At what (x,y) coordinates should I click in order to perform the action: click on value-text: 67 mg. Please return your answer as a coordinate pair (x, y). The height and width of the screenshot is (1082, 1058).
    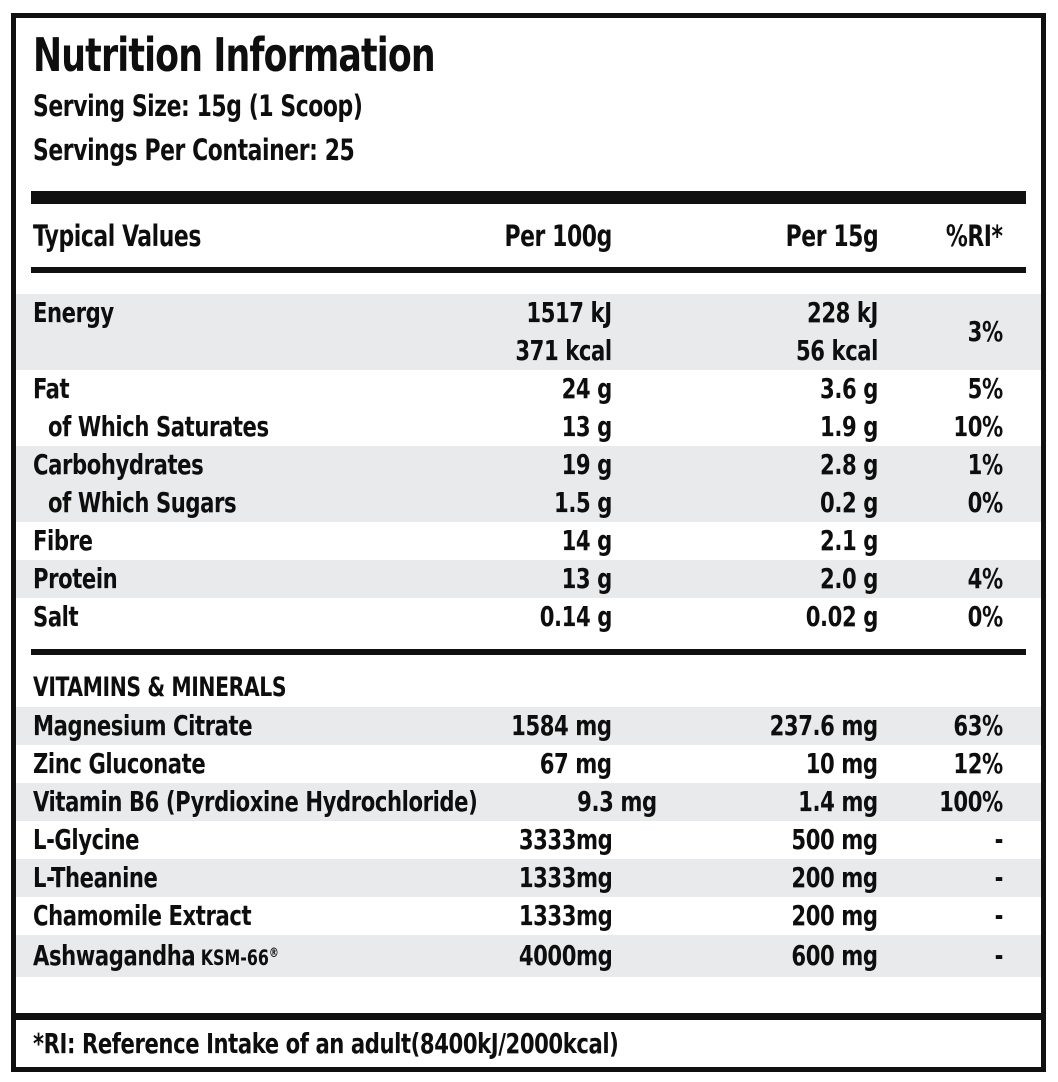
    Looking at the image, I should click on (576, 763).